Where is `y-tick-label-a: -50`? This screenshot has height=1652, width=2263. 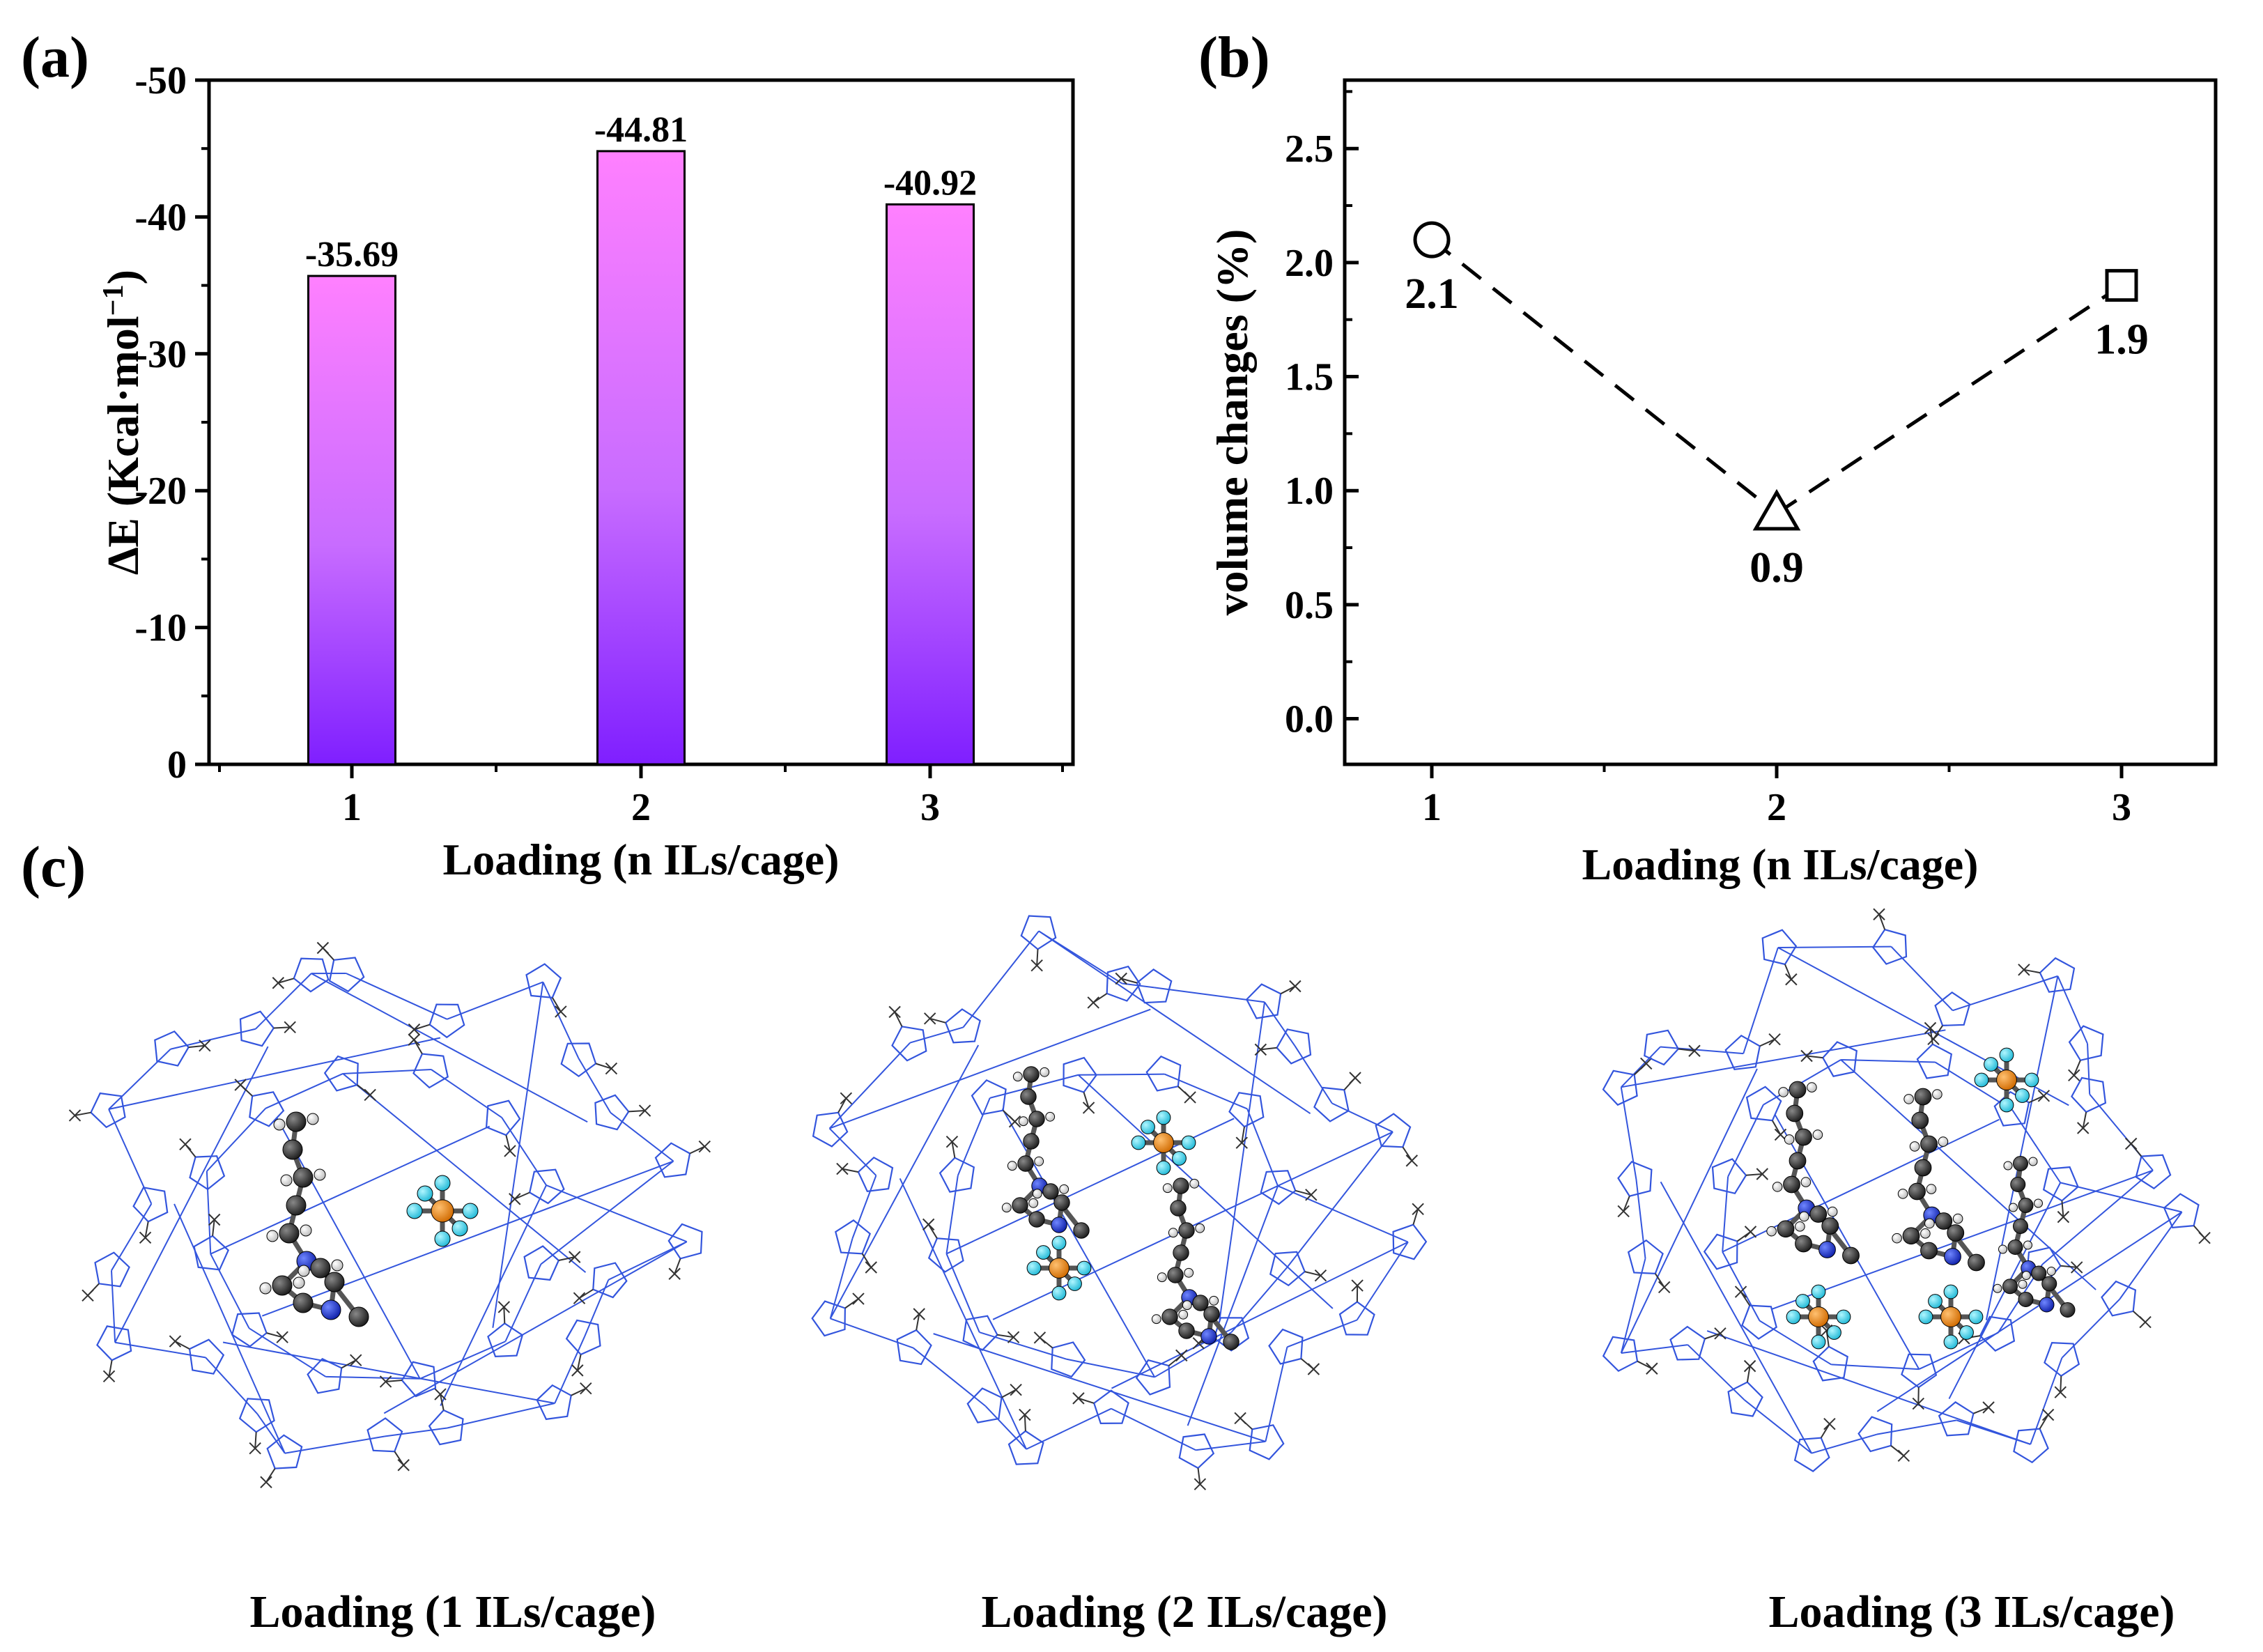
y-tick-label-a: -50 is located at coordinates (160, 80).